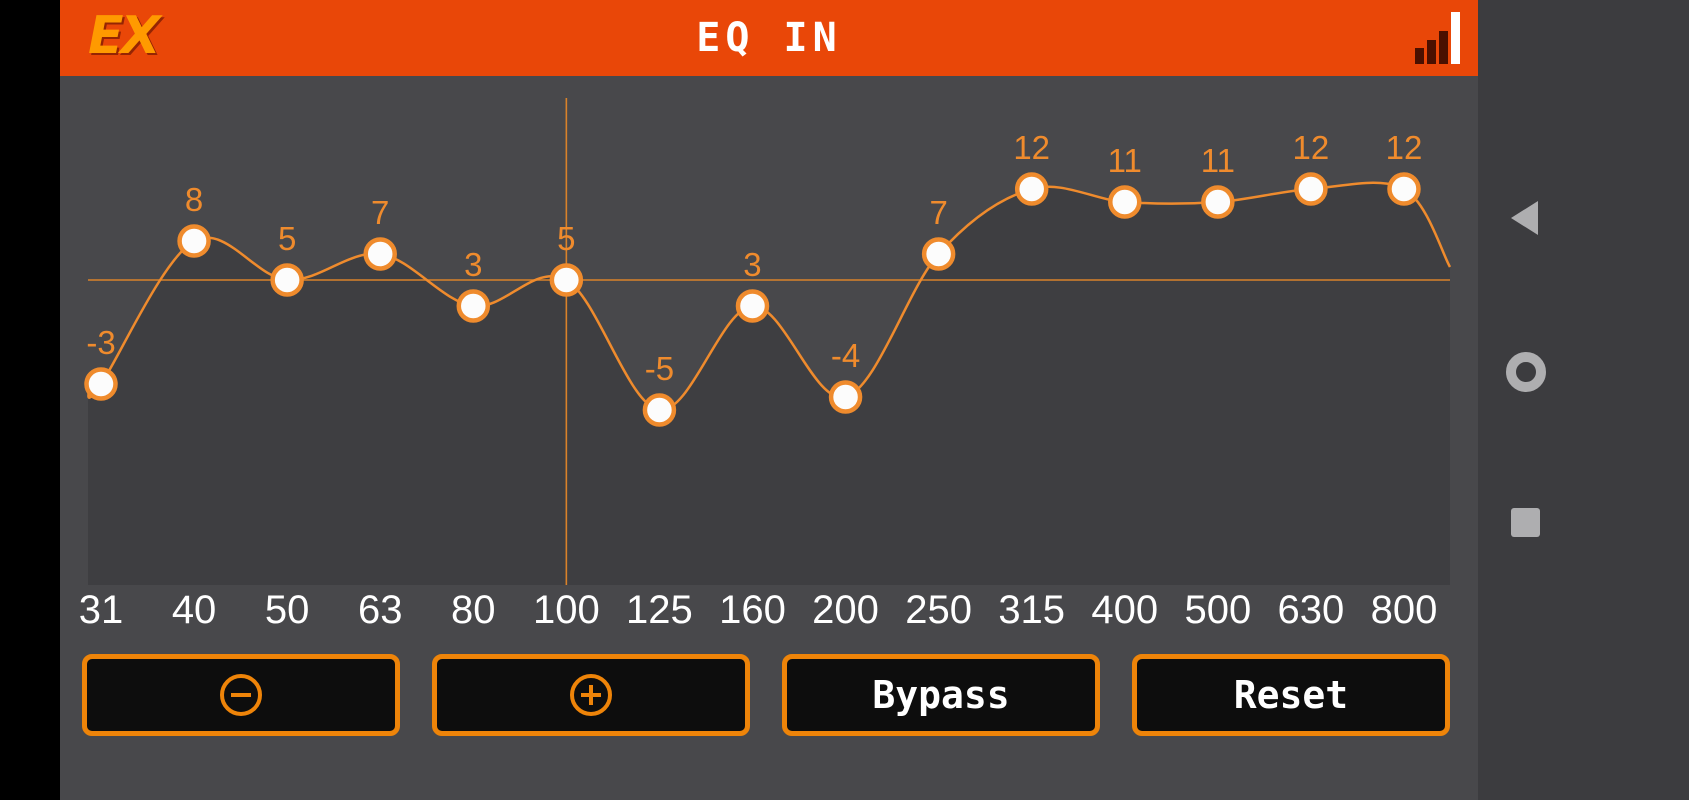  What do you see at coordinates (1031, 610) in the screenshot?
I see `frequency-tick-label: 315` at bounding box center [1031, 610].